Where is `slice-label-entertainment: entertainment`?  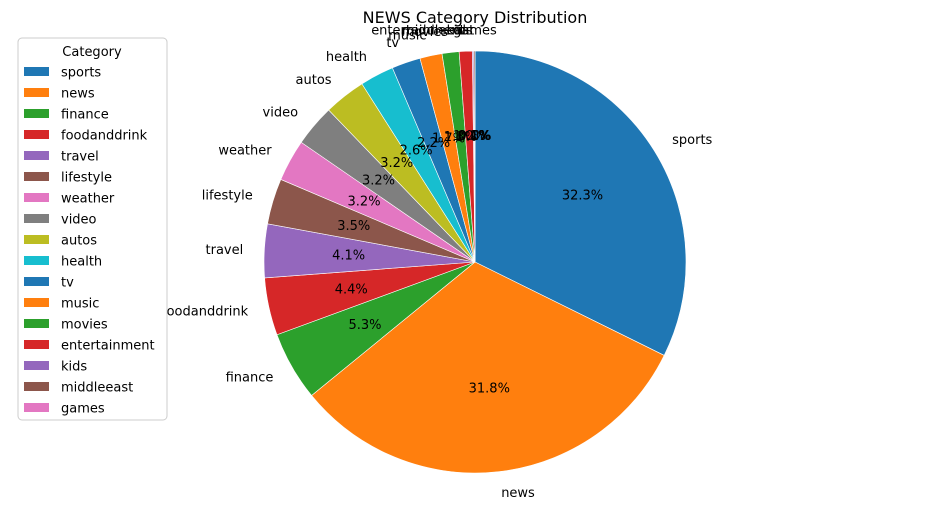
slice-label-entertainment: entertainment is located at coordinates (418, 31).